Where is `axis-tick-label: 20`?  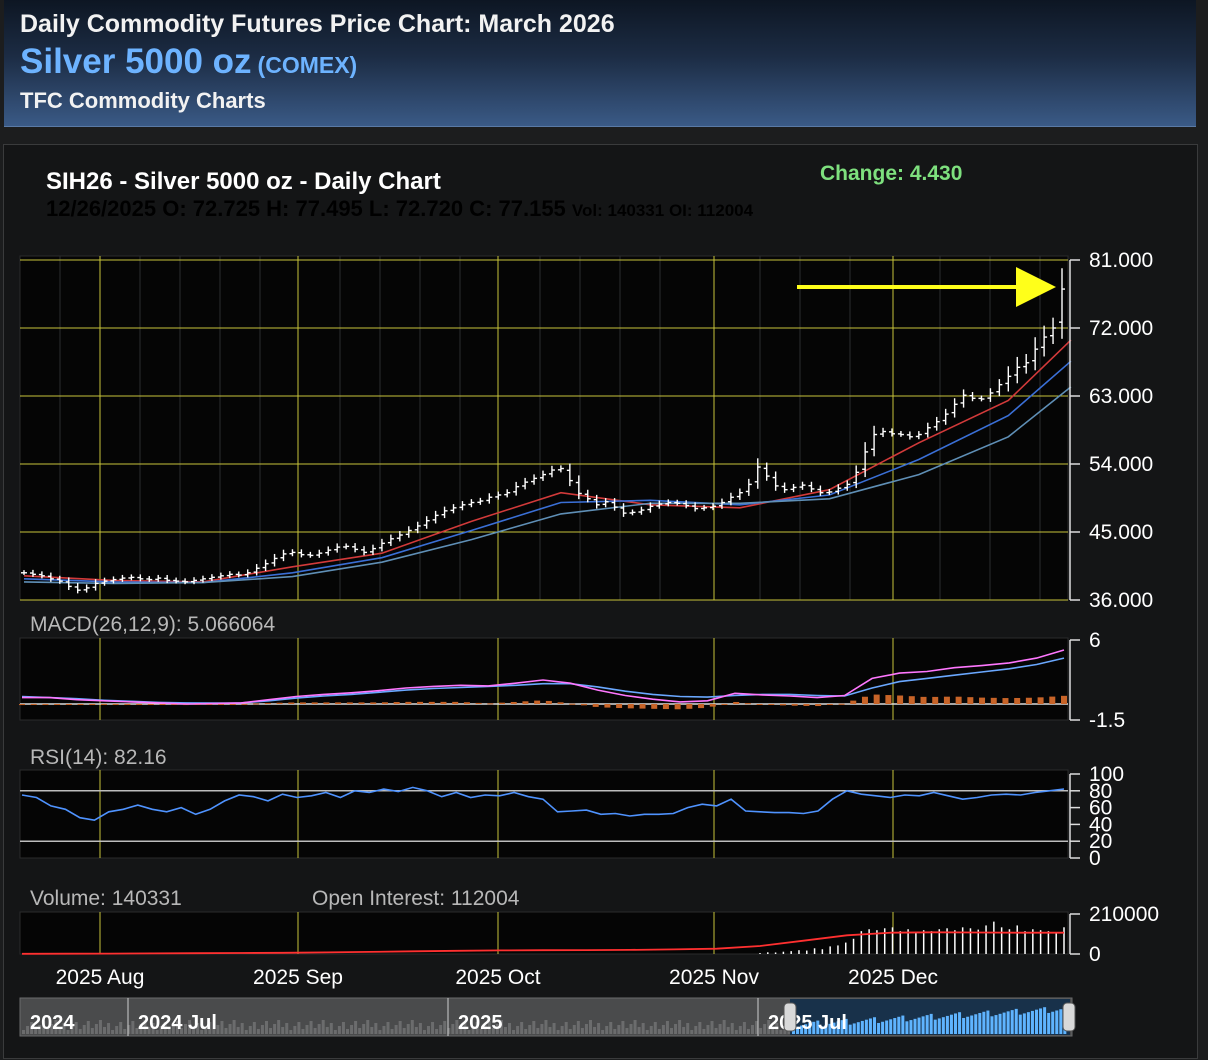
axis-tick-label: 20 is located at coordinates (1100, 841).